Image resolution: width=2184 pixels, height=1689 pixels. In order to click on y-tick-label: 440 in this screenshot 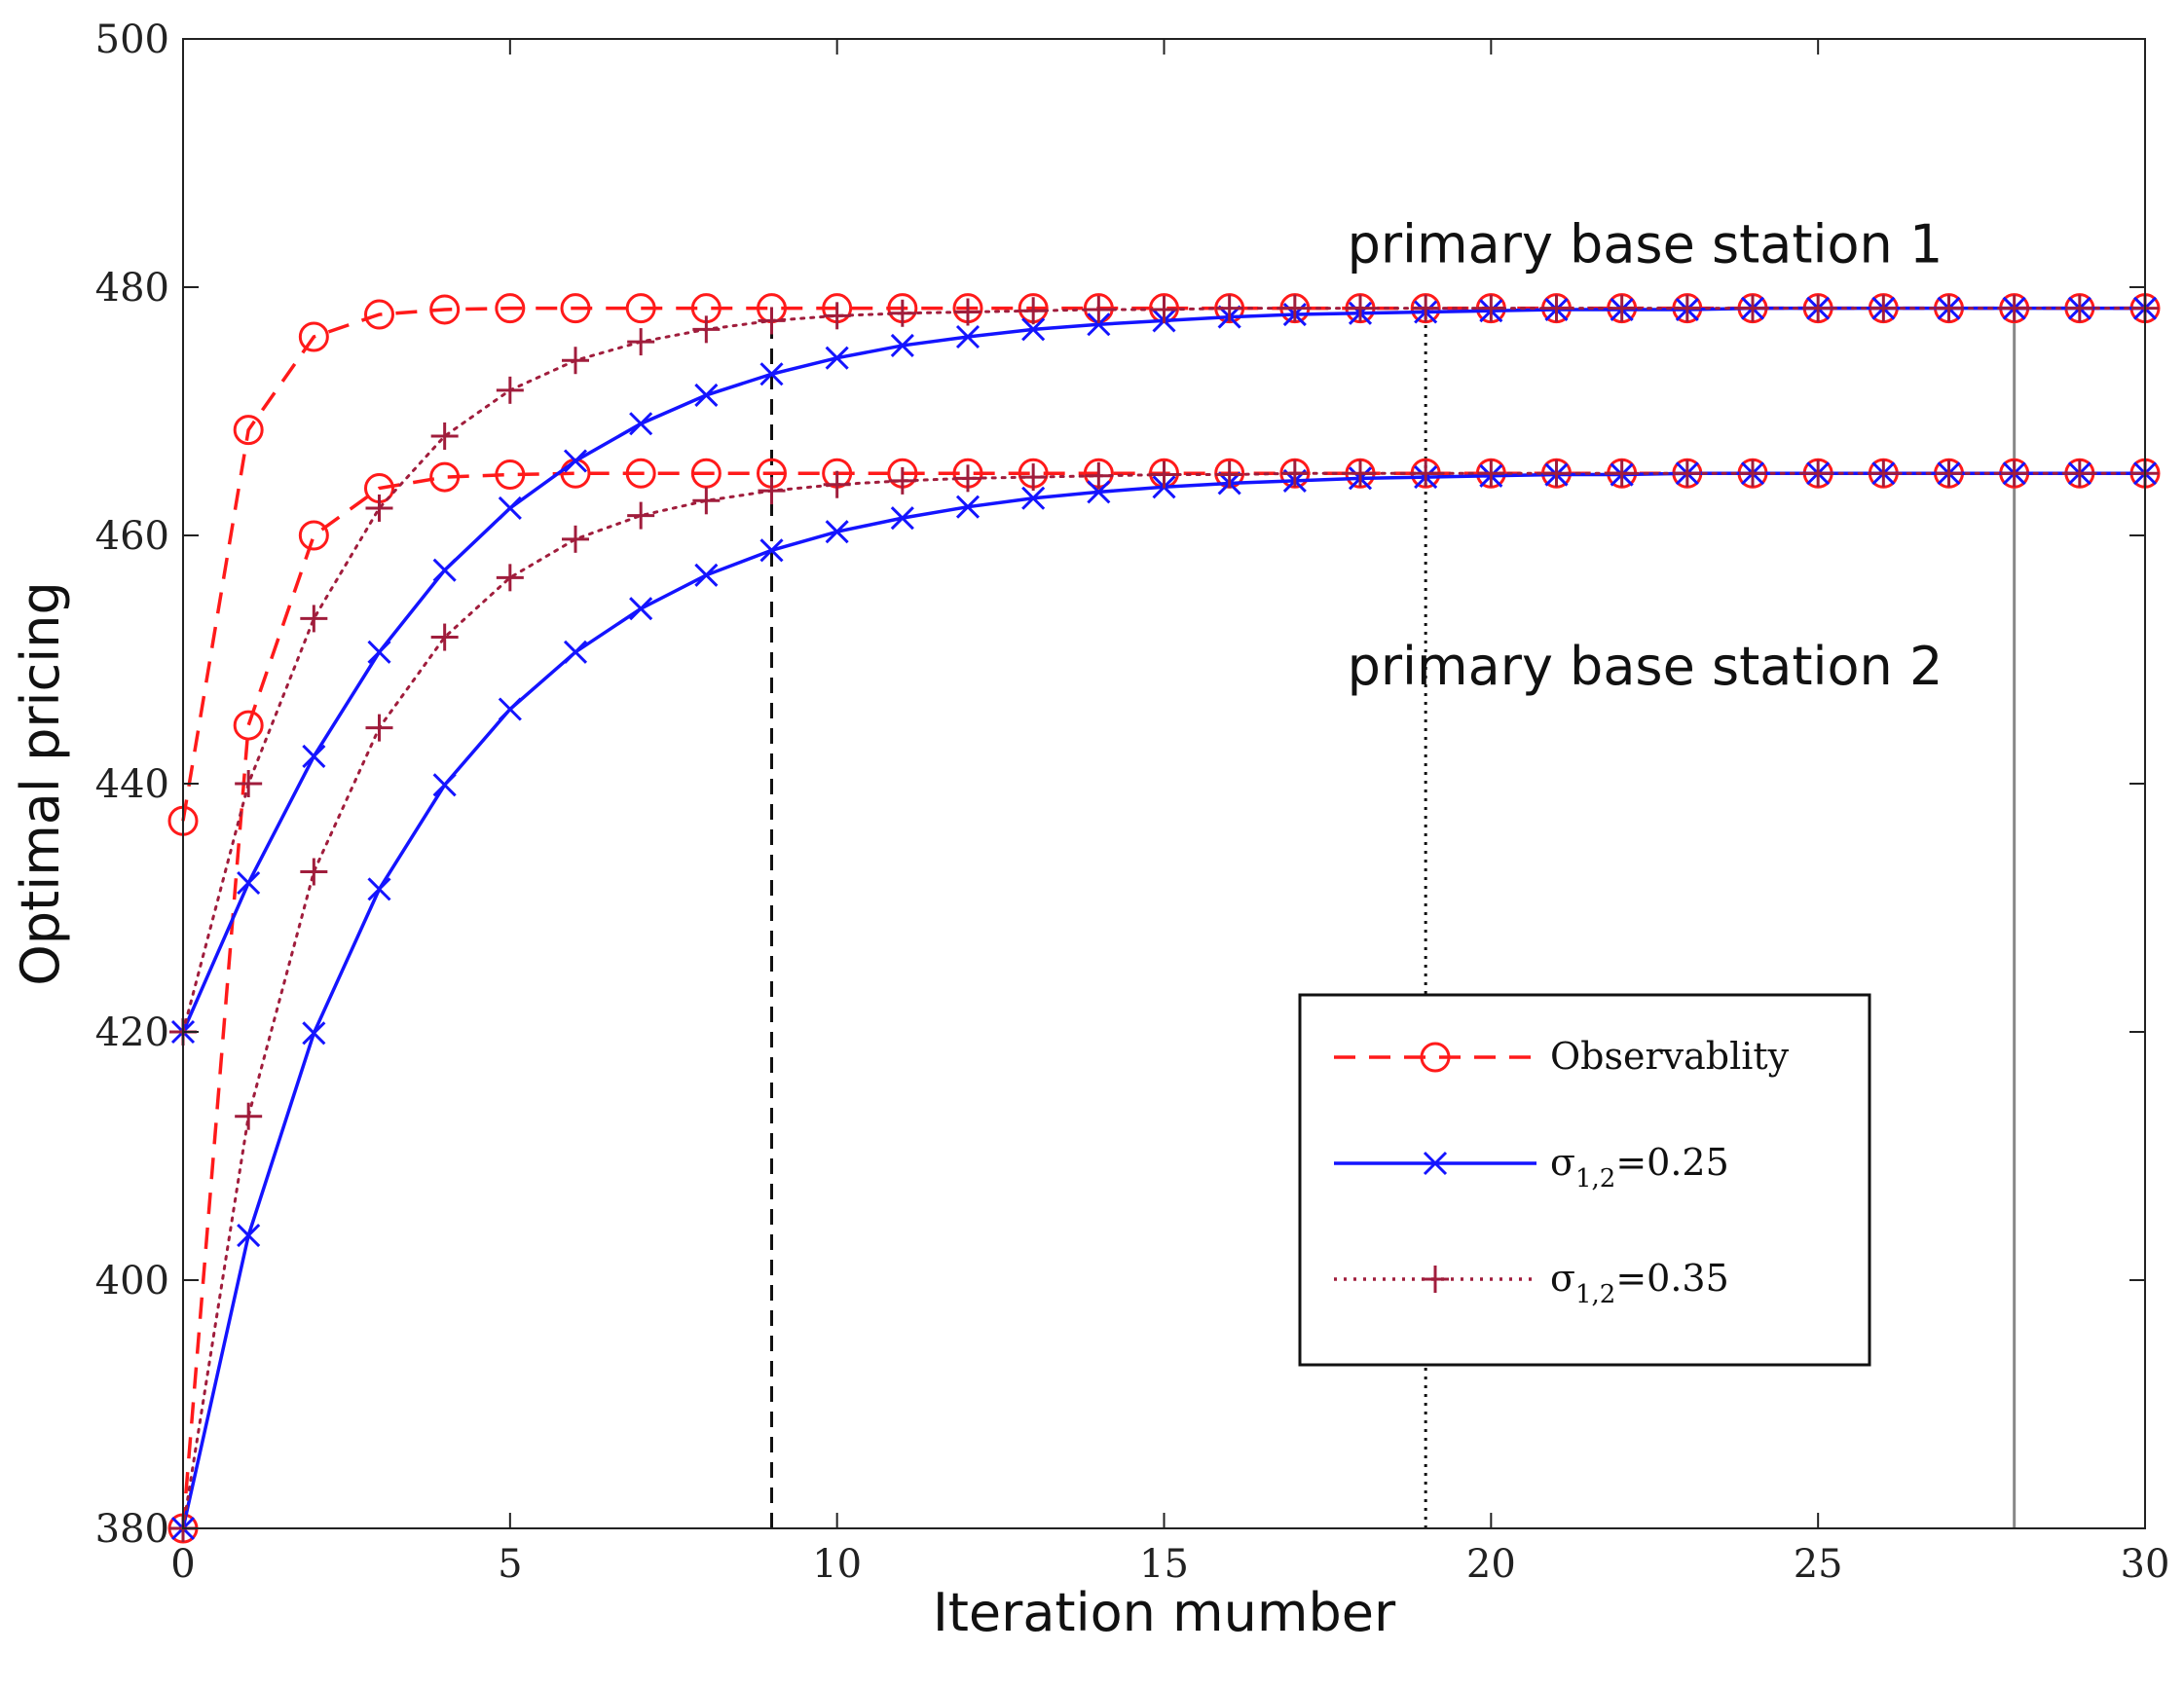, I will do `click(132, 784)`.